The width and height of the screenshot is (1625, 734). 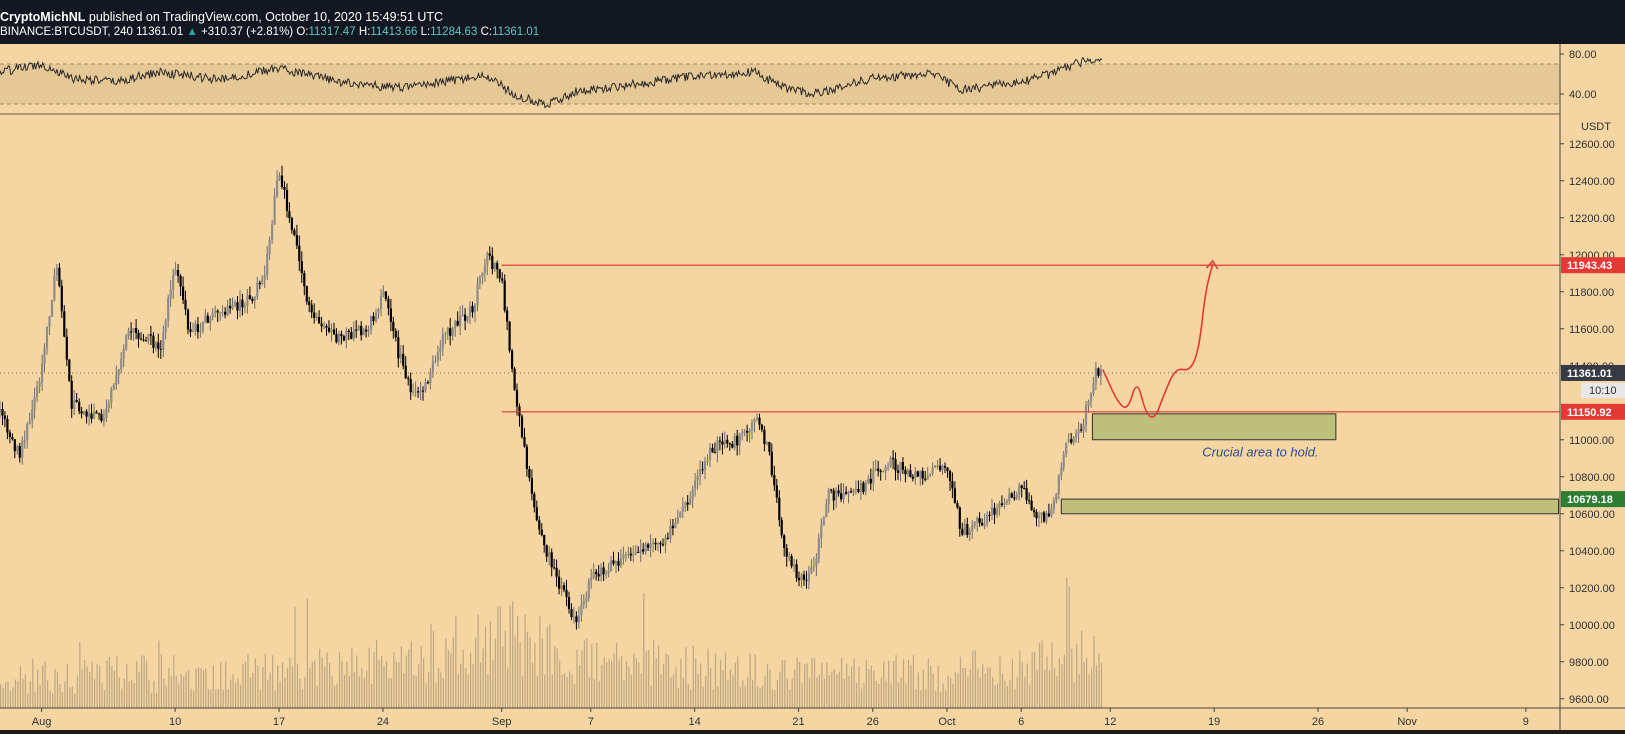 I want to click on support-tag, so click(x=1593, y=411).